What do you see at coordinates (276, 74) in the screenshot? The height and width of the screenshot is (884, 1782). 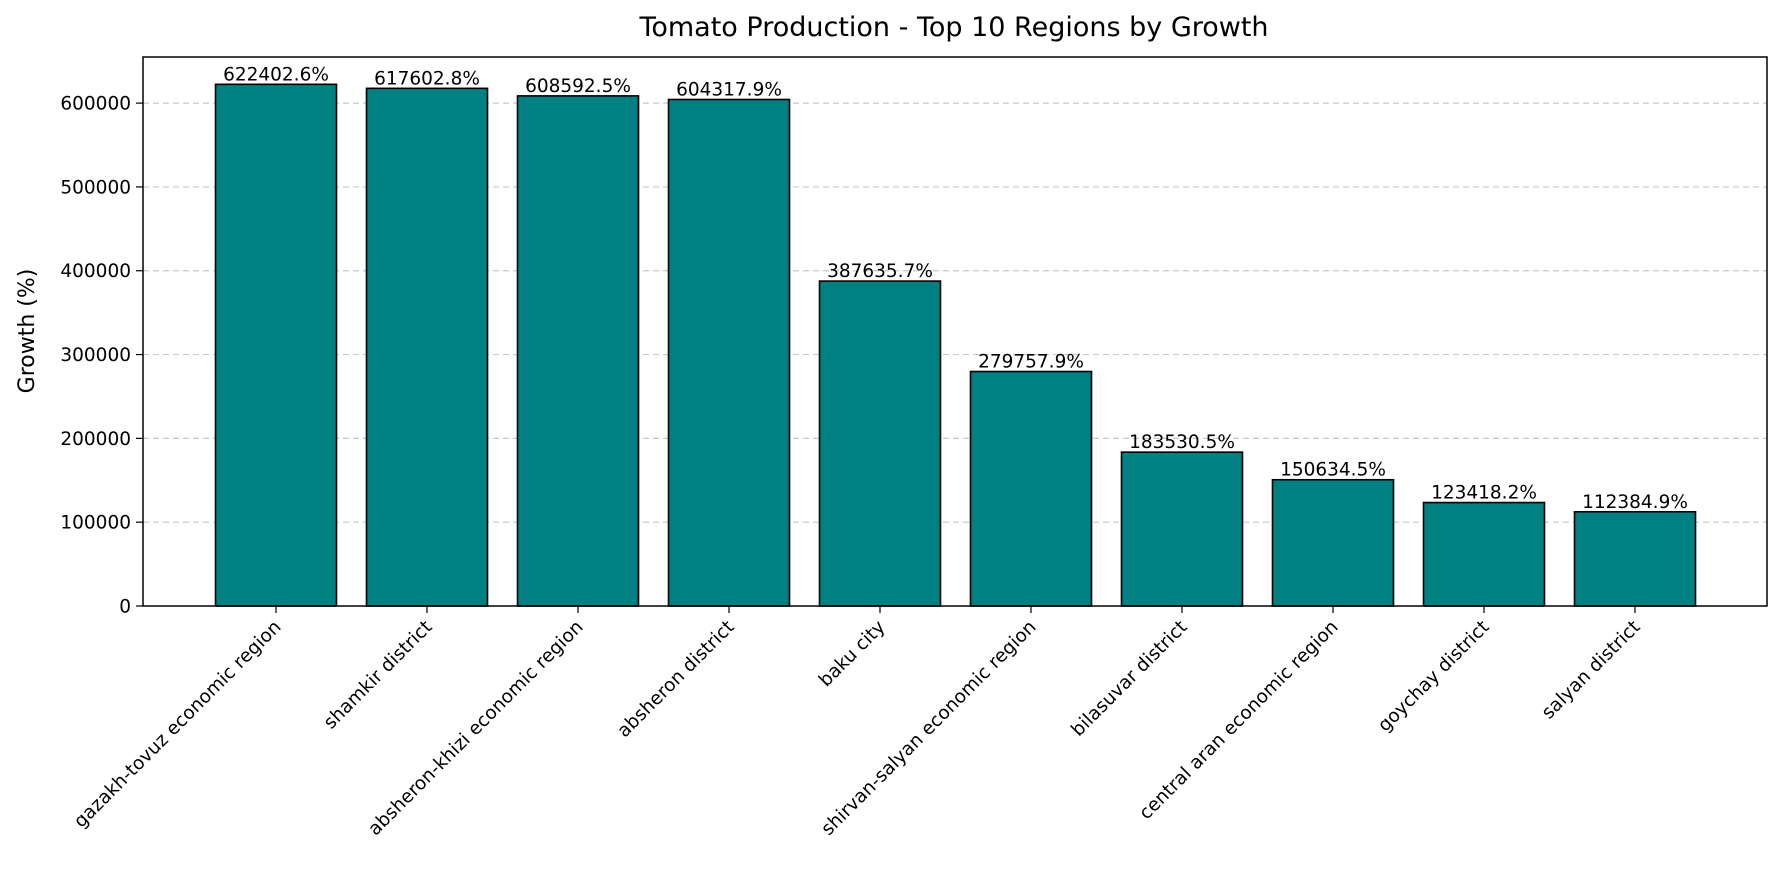 I see `data-label: 622402.6%` at bounding box center [276, 74].